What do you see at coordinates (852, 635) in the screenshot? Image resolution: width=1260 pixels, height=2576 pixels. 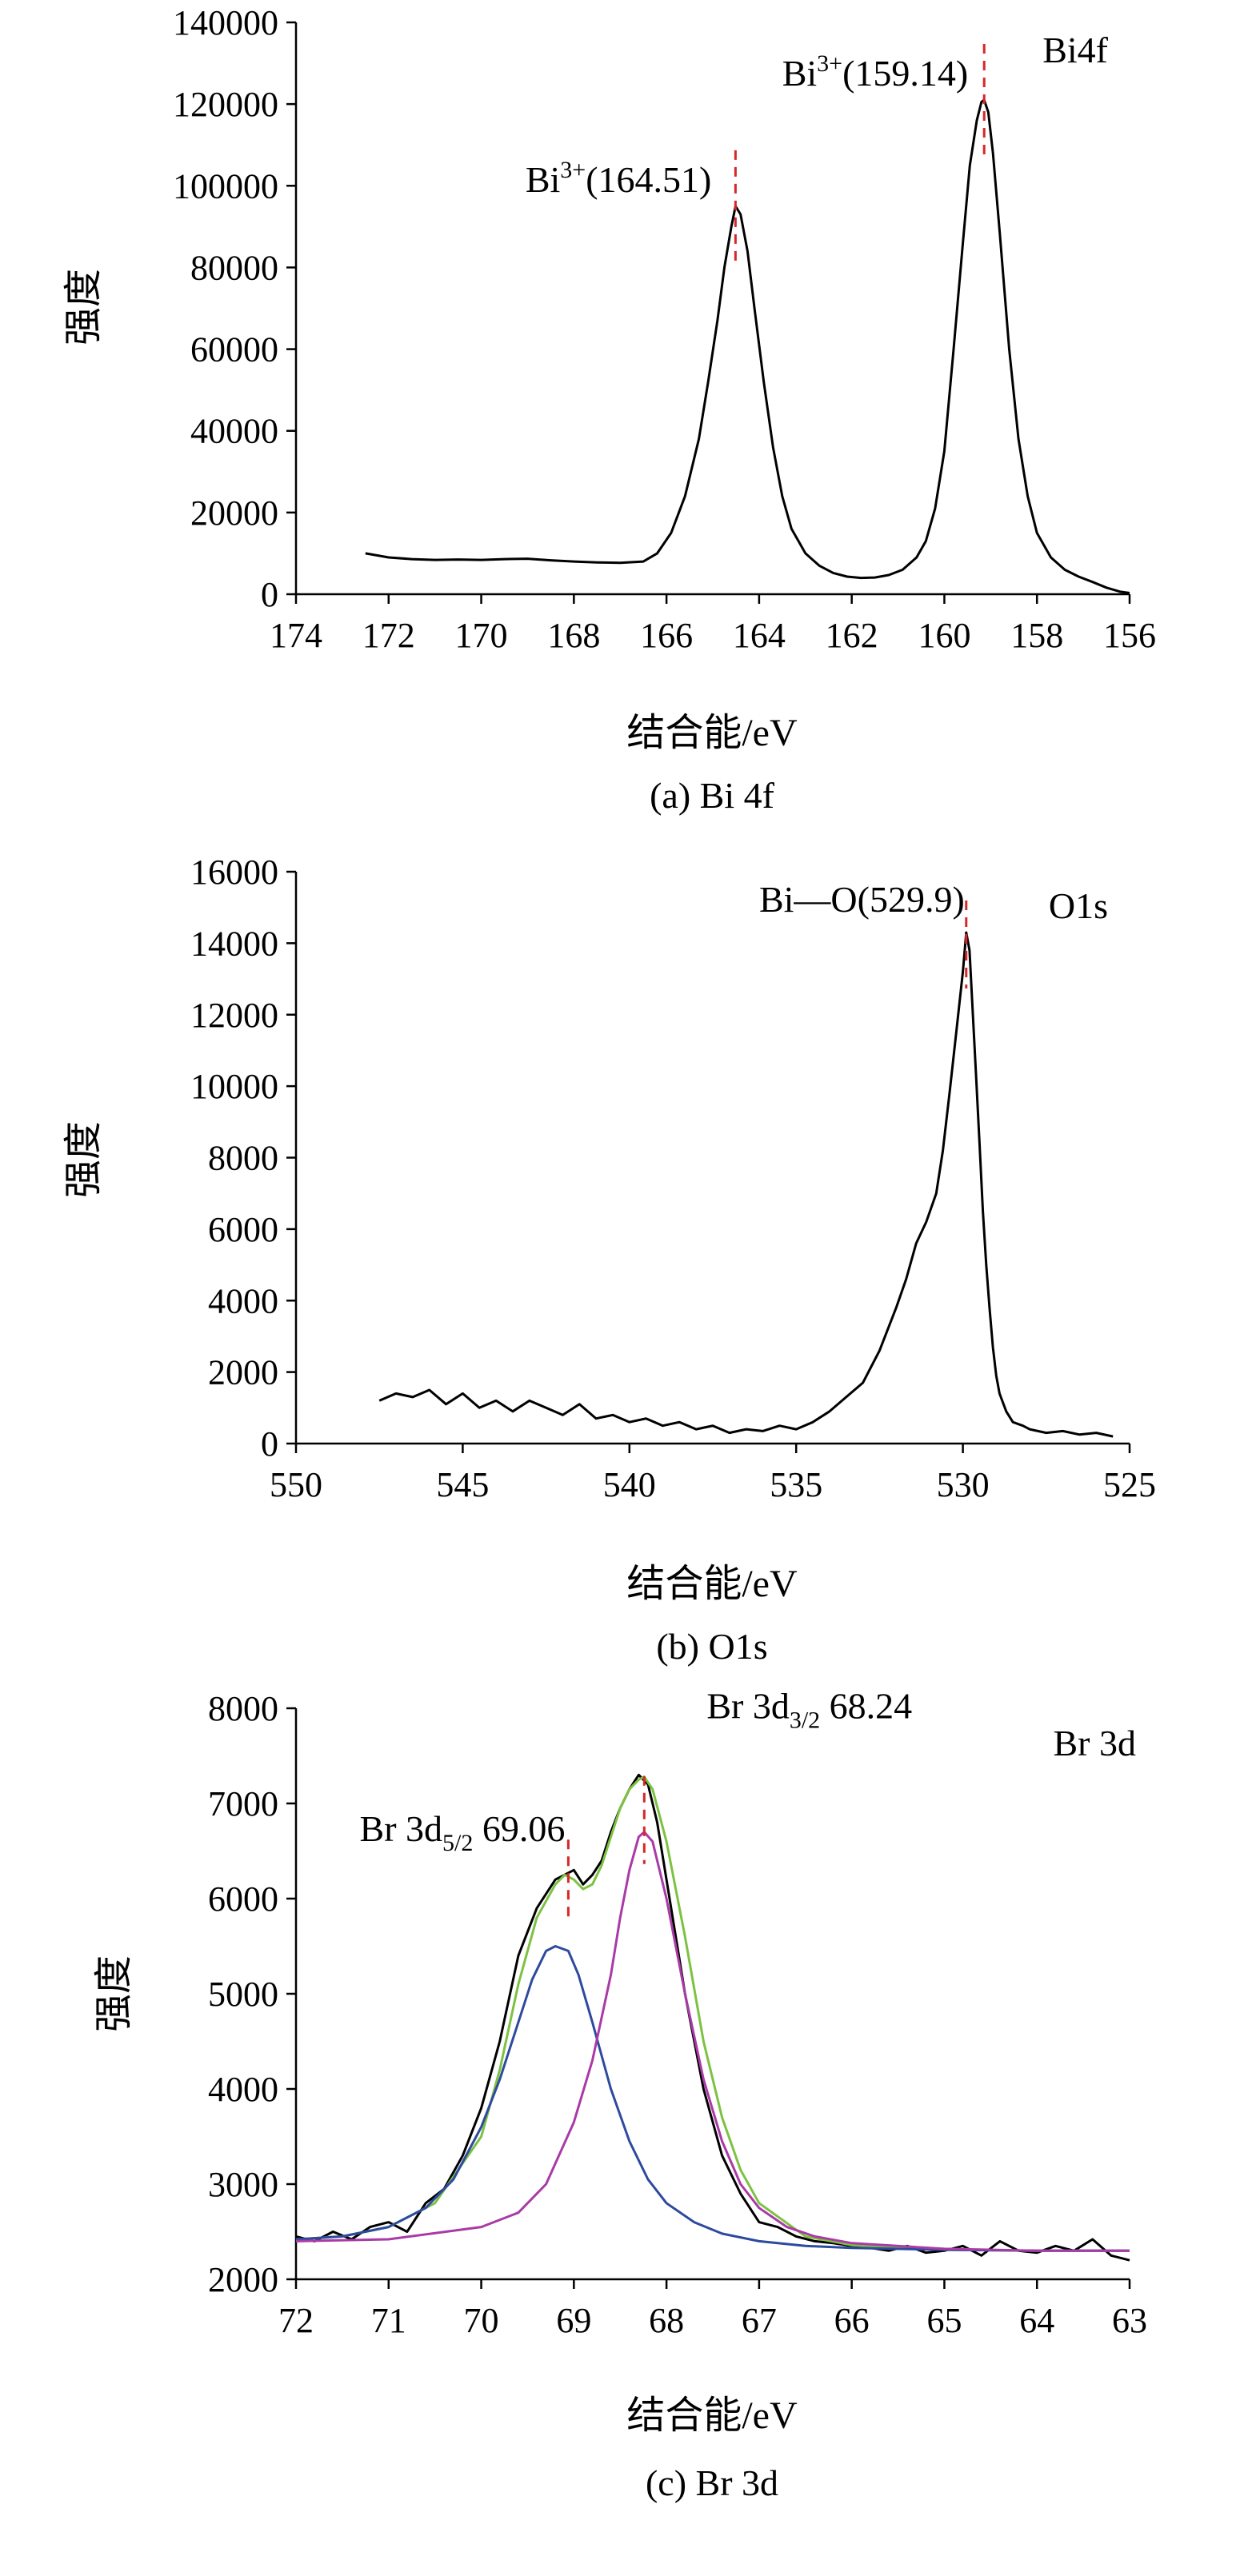 I see `panel-a-x-tick-label: 162` at bounding box center [852, 635].